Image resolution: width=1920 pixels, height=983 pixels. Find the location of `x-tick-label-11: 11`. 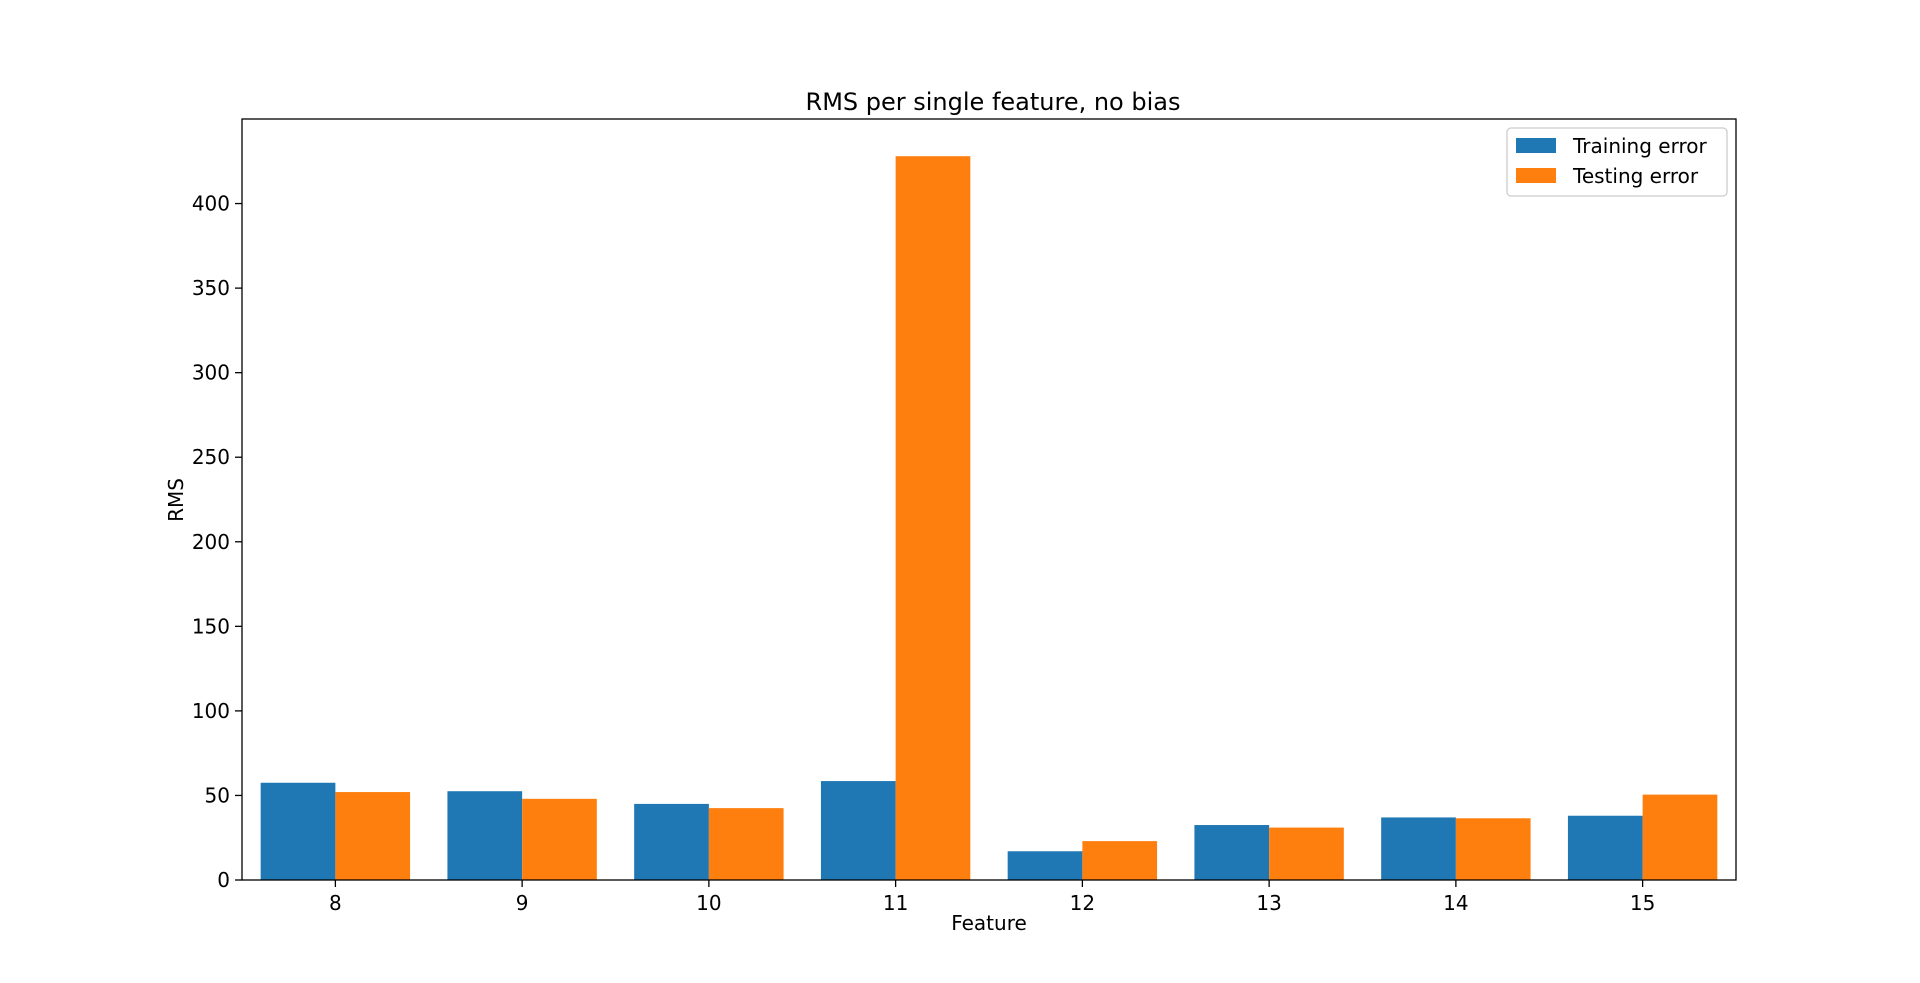

x-tick-label-11: 11 is located at coordinates (895, 903).